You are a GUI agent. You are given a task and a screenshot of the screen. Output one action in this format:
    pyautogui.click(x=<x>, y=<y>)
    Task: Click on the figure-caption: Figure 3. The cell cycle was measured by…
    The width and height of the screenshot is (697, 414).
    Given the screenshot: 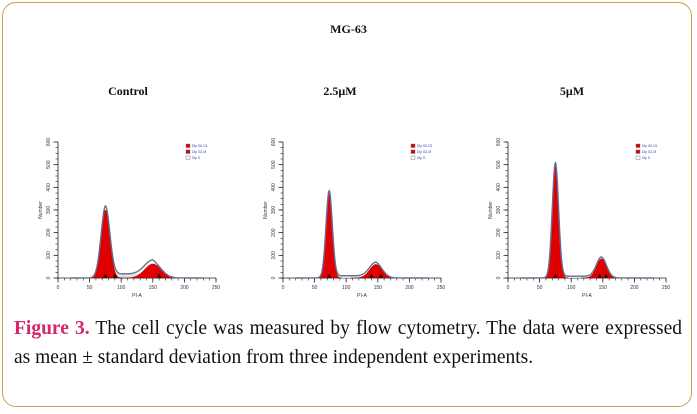 What is the action you would take?
    pyautogui.click(x=348, y=343)
    